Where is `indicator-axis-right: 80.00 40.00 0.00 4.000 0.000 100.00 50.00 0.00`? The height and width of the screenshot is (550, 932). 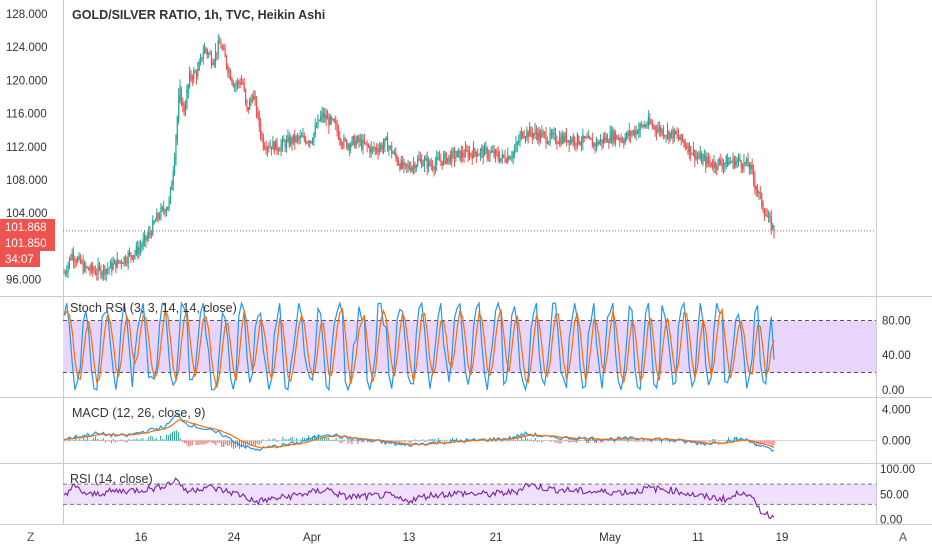
indicator-axis-right: 80.00 40.00 0.00 4.000 0.000 100.00 50.00 0.00 is located at coordinates (897, 421).